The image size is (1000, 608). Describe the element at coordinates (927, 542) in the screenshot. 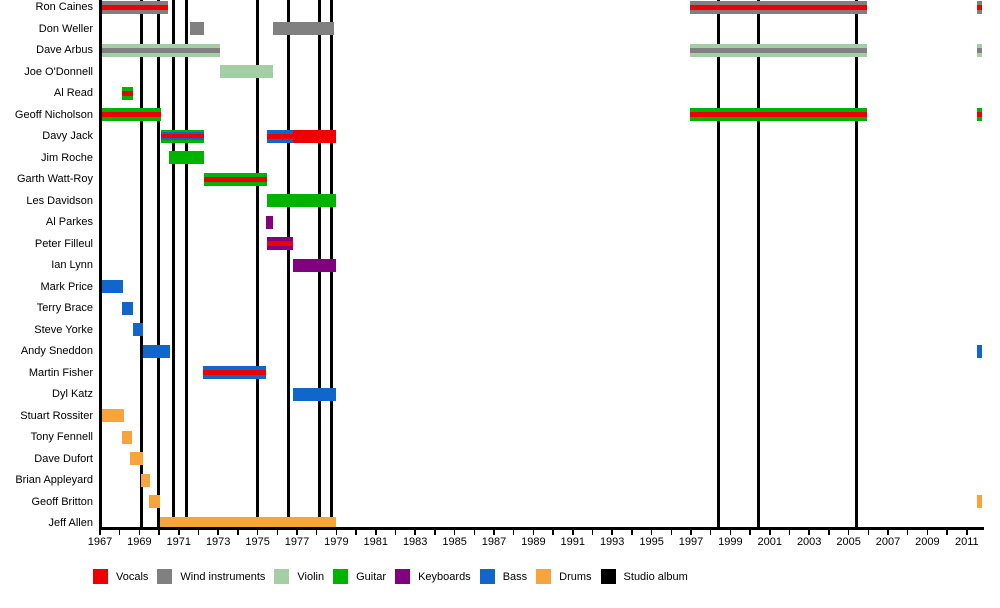

I see `x-axis-tick-label: 2009` at that location.